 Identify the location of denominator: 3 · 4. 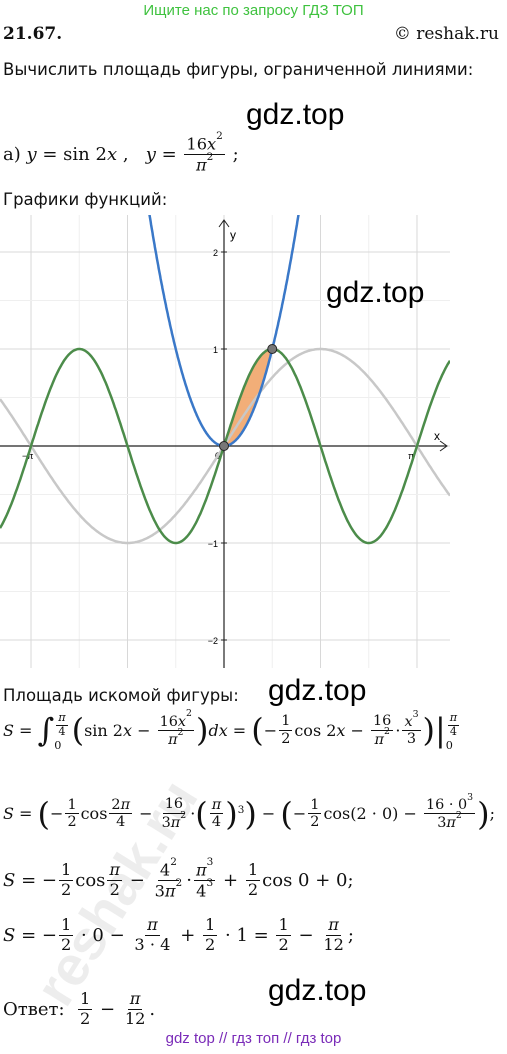
(152, 944).